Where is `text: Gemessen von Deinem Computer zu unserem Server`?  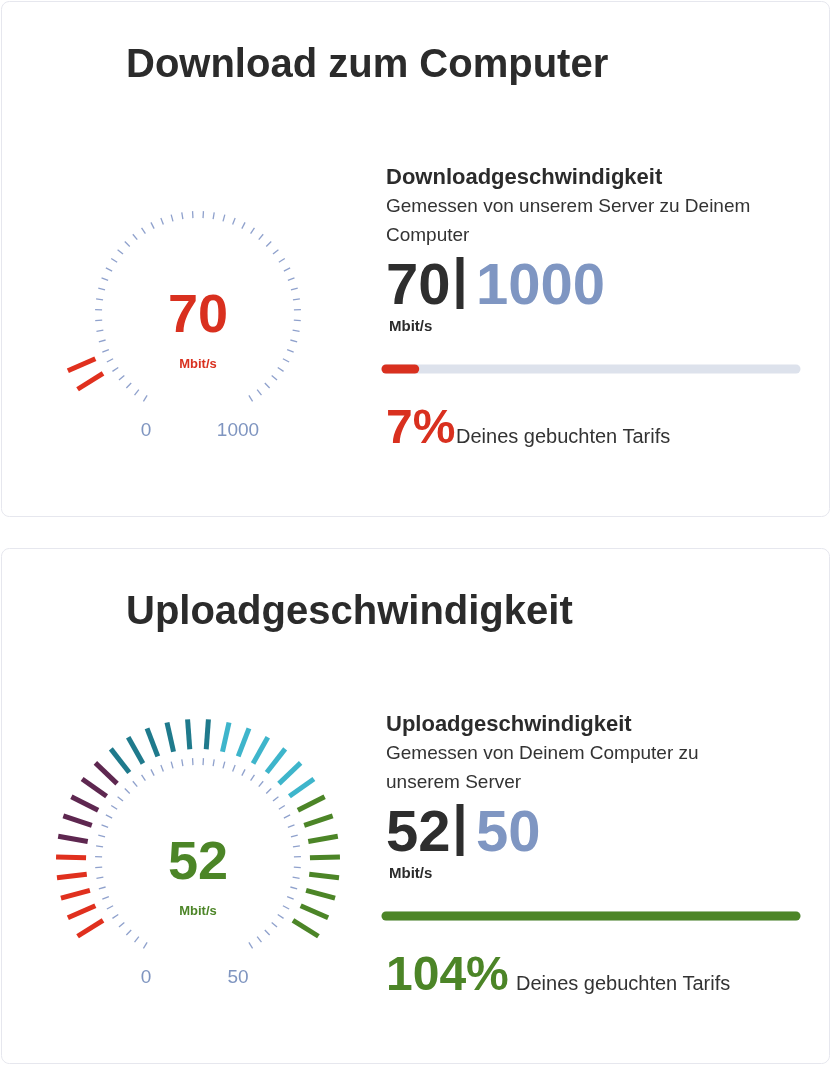 text: Gemessen von Deinem Computer zu unserem Server is located at coordinates (542, 767).